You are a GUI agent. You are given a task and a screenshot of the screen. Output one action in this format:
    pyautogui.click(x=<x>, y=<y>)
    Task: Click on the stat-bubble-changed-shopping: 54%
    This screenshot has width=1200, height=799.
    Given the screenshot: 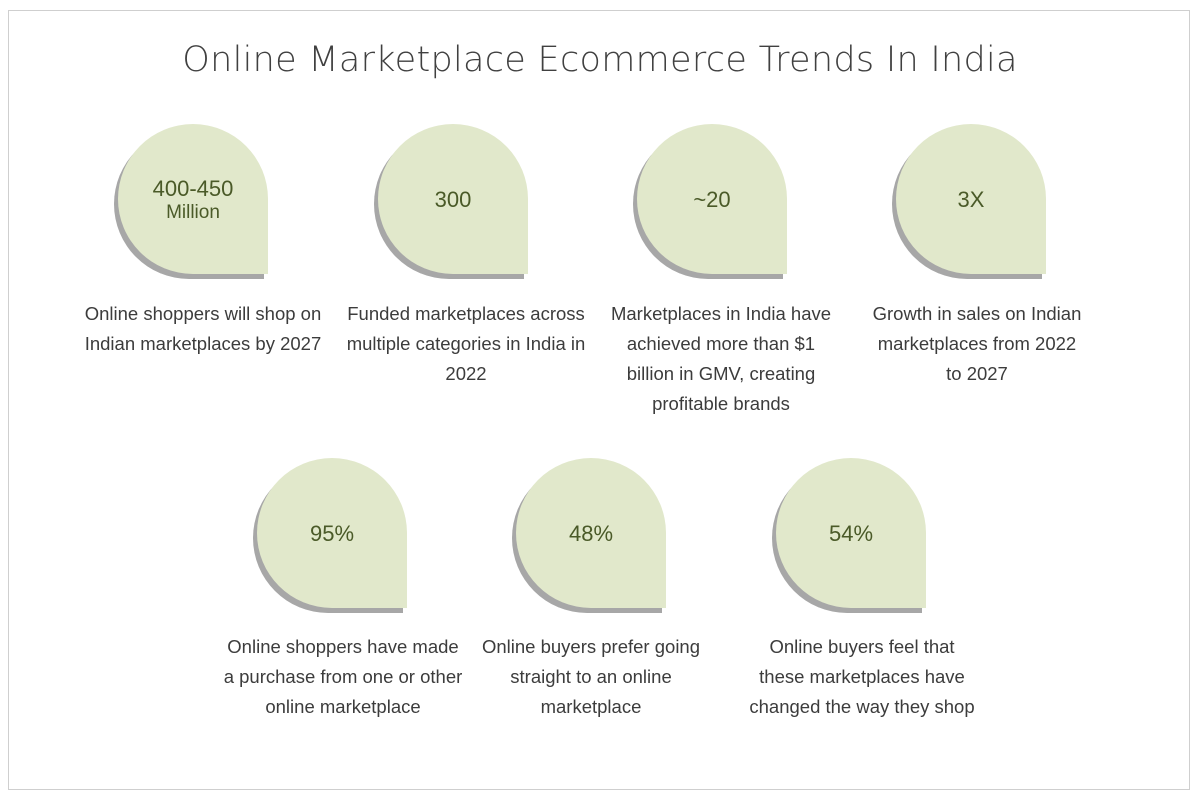 What is the action you would take?
    pyautogui.click(x=851, y=533)
    